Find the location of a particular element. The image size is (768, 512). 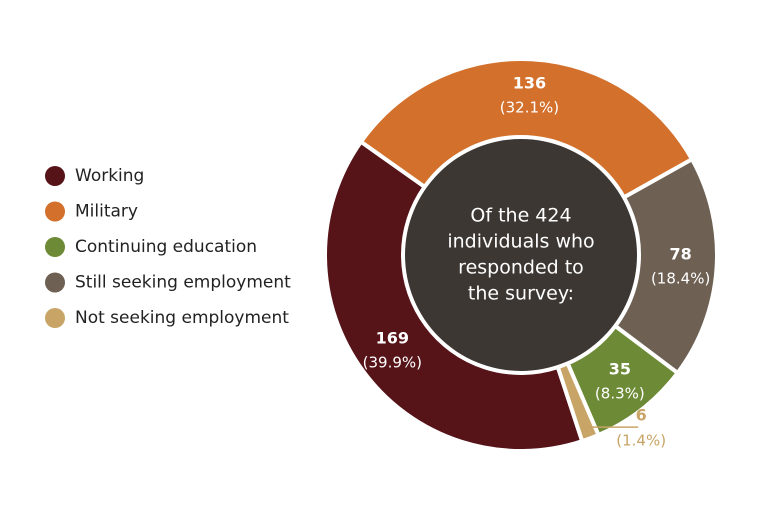

center-circle is located at coordinates (521, 255).